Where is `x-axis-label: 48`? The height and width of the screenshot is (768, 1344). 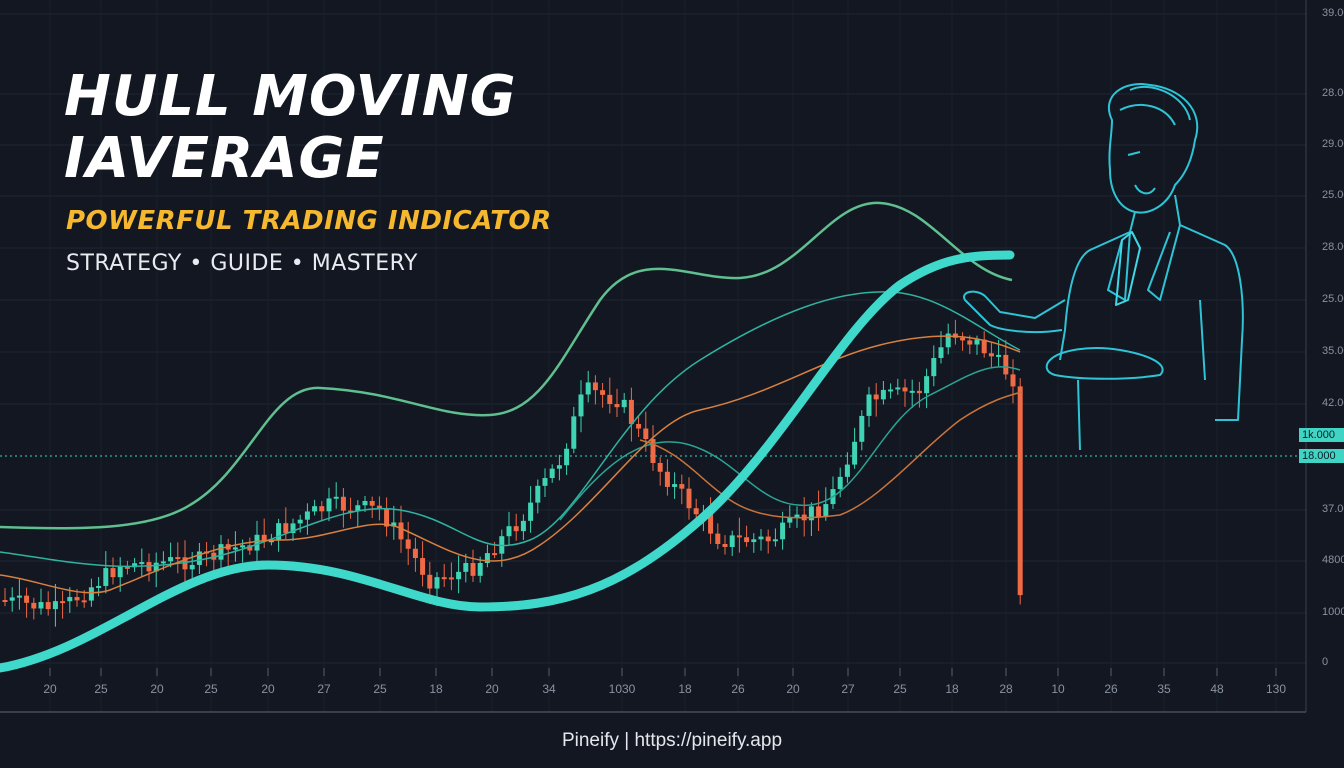
x-axis-label: 48 is located at coordinates (1217, 689).